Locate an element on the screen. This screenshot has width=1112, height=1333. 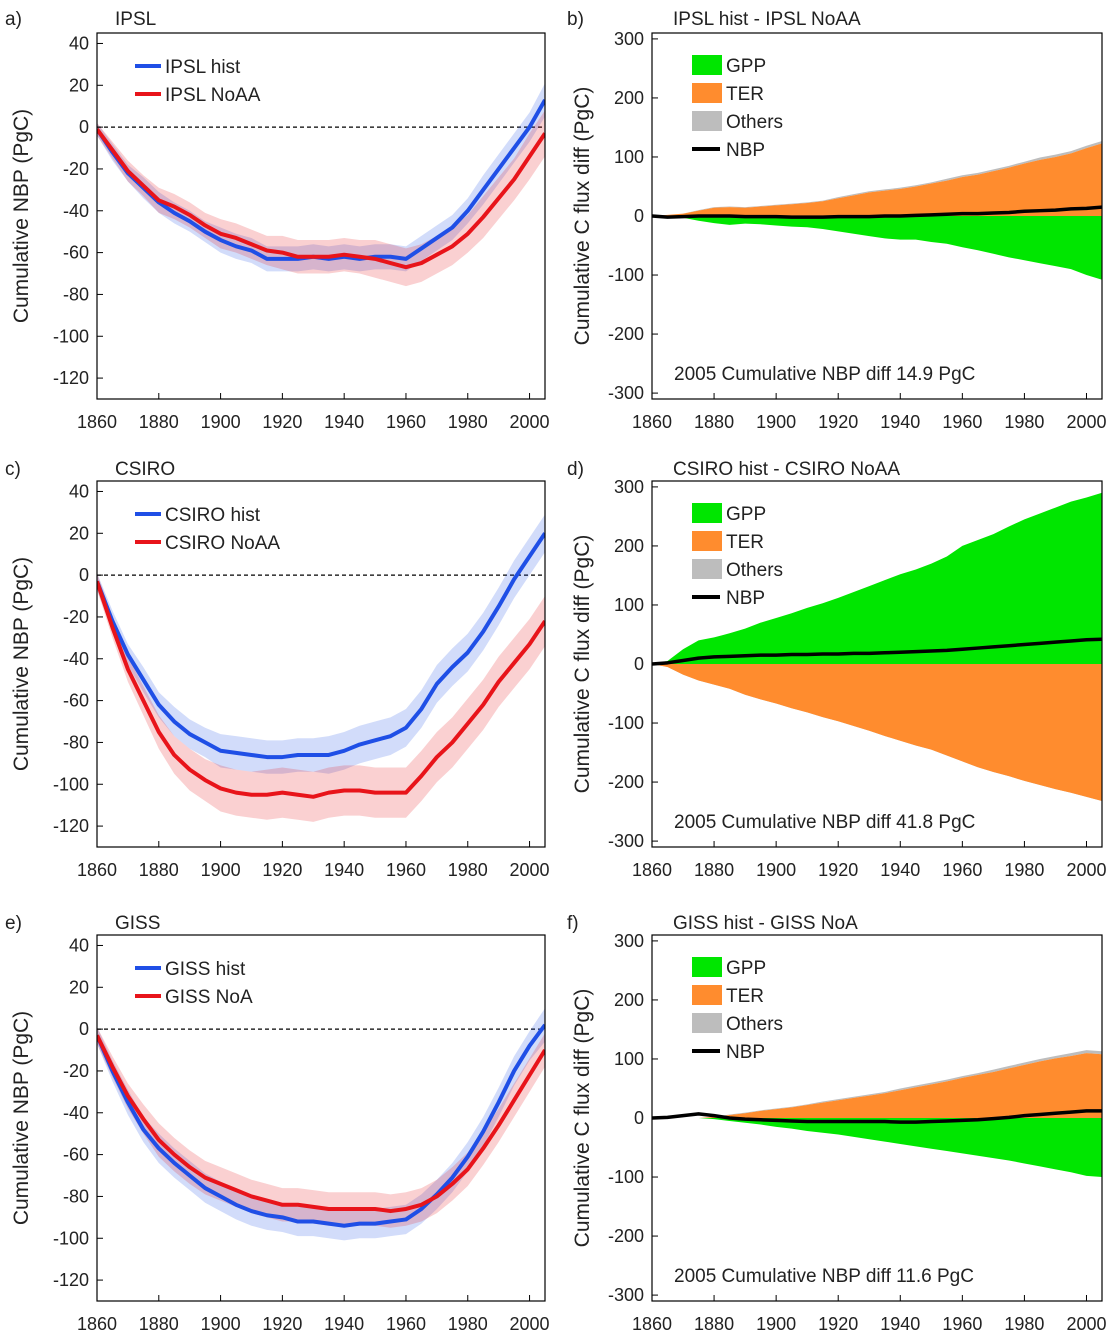
legend-label: GISS NoA is located at coordinates (209, 997).